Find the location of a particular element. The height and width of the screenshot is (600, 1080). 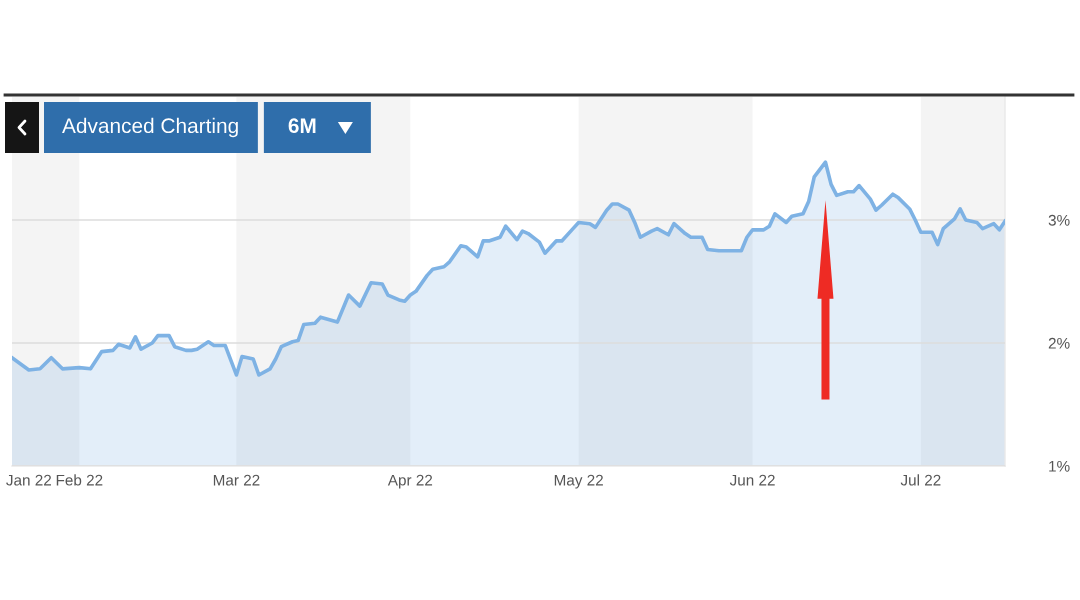

x-tick-label: Mar 22 is located at coordinates (236, 480).